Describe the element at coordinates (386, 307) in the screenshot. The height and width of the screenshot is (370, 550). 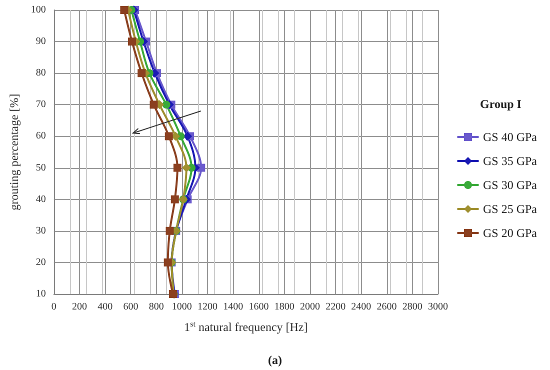
I see `x-tick-label: 2600` at that location.